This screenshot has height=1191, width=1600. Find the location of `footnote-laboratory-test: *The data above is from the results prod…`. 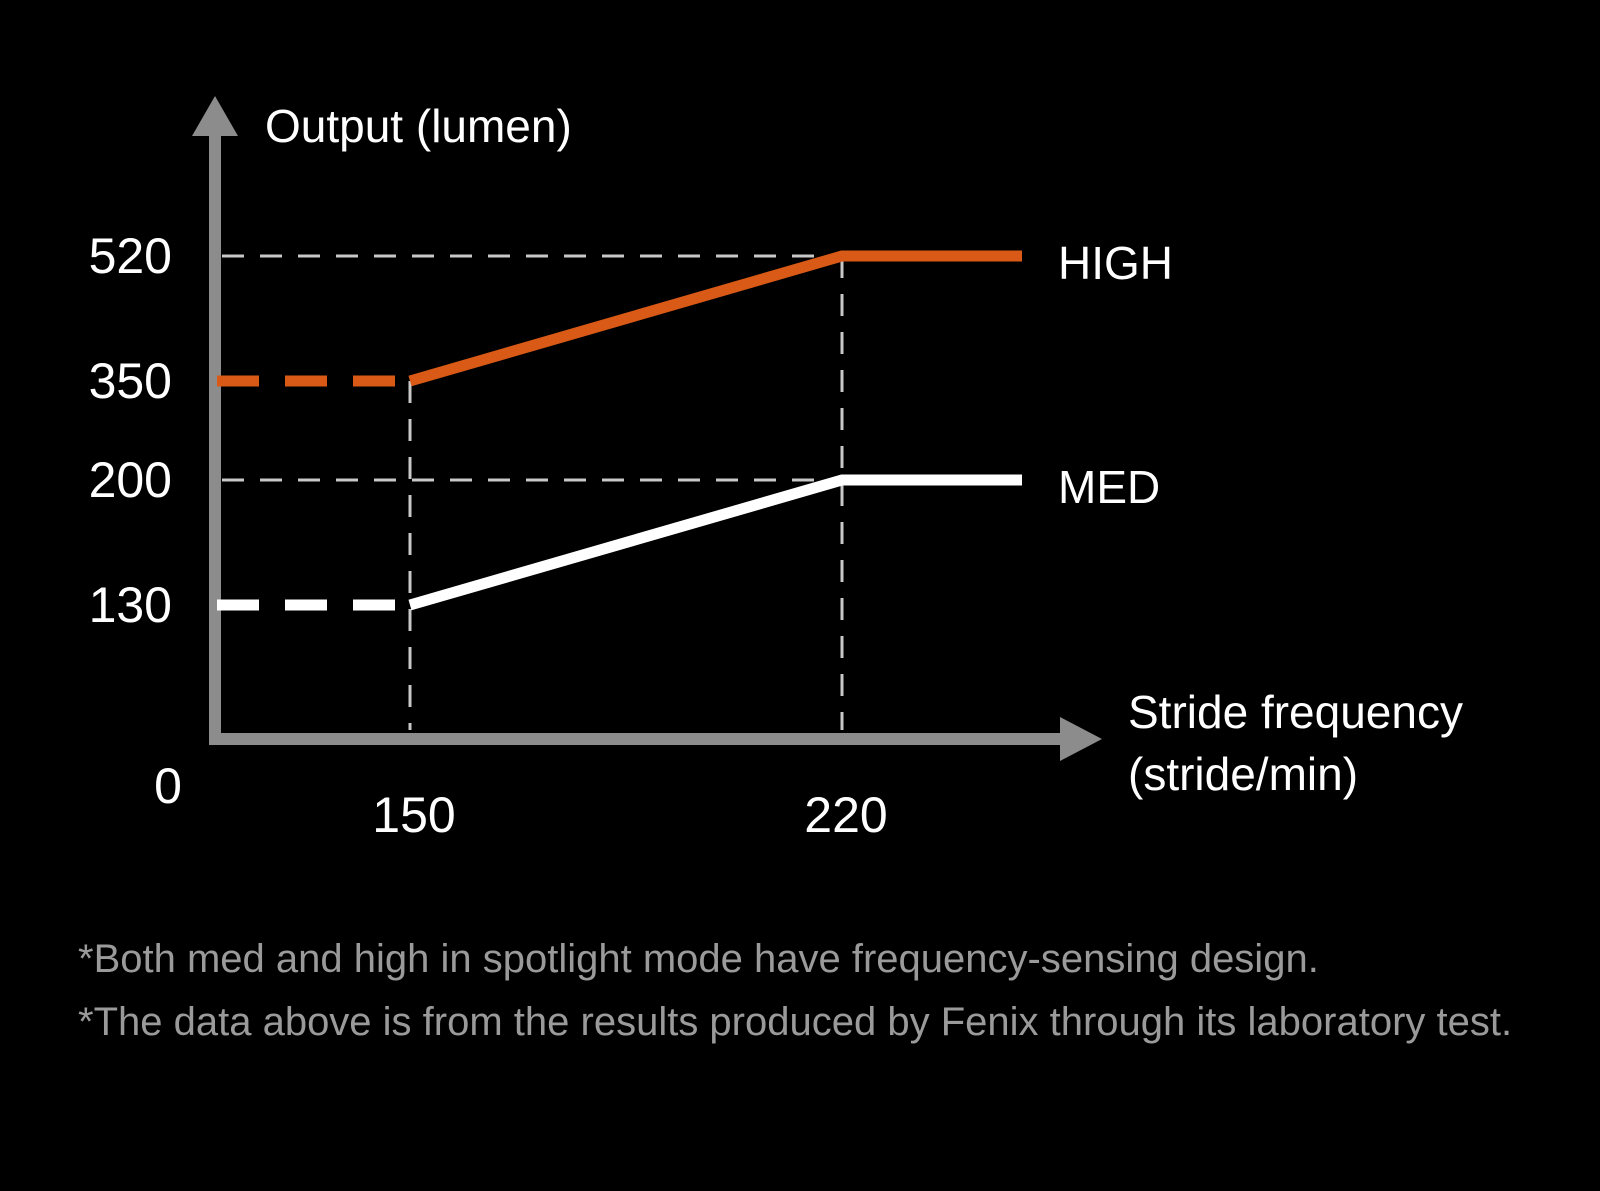

footnote-laboratory-test: *The data above is from the results prod… is located at coordinates (795, 1022).